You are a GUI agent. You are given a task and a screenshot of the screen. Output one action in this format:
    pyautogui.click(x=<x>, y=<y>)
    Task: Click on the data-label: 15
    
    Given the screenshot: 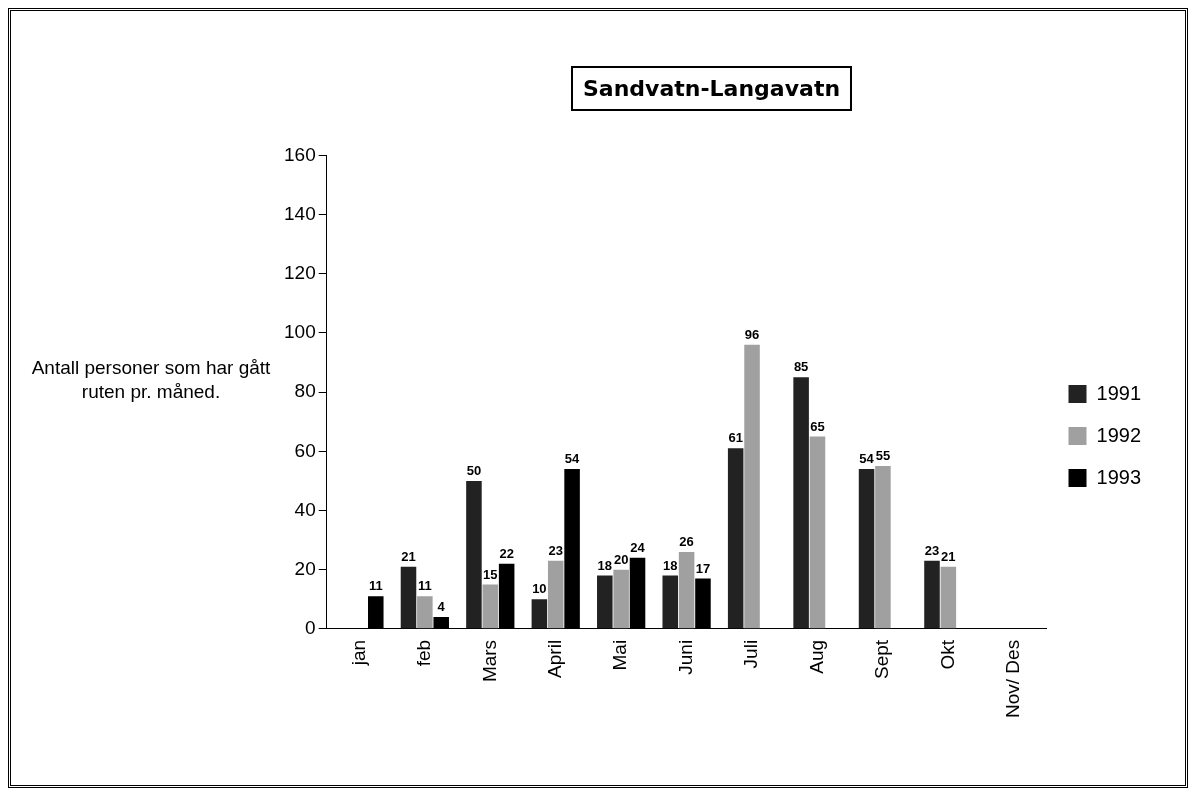 What is the action you would take?
    pyautogui.click(x=490, y=574)
    